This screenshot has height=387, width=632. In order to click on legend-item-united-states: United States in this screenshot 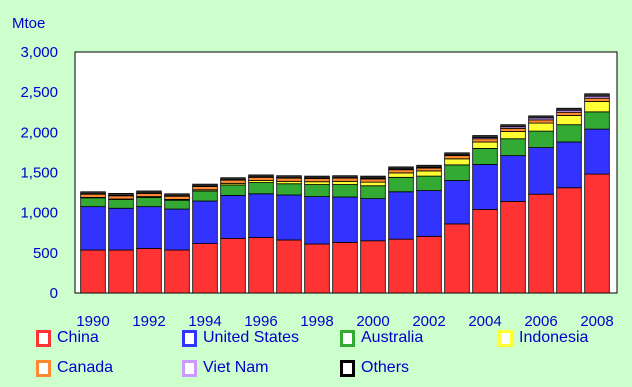, I will do `click(240, 338)`.